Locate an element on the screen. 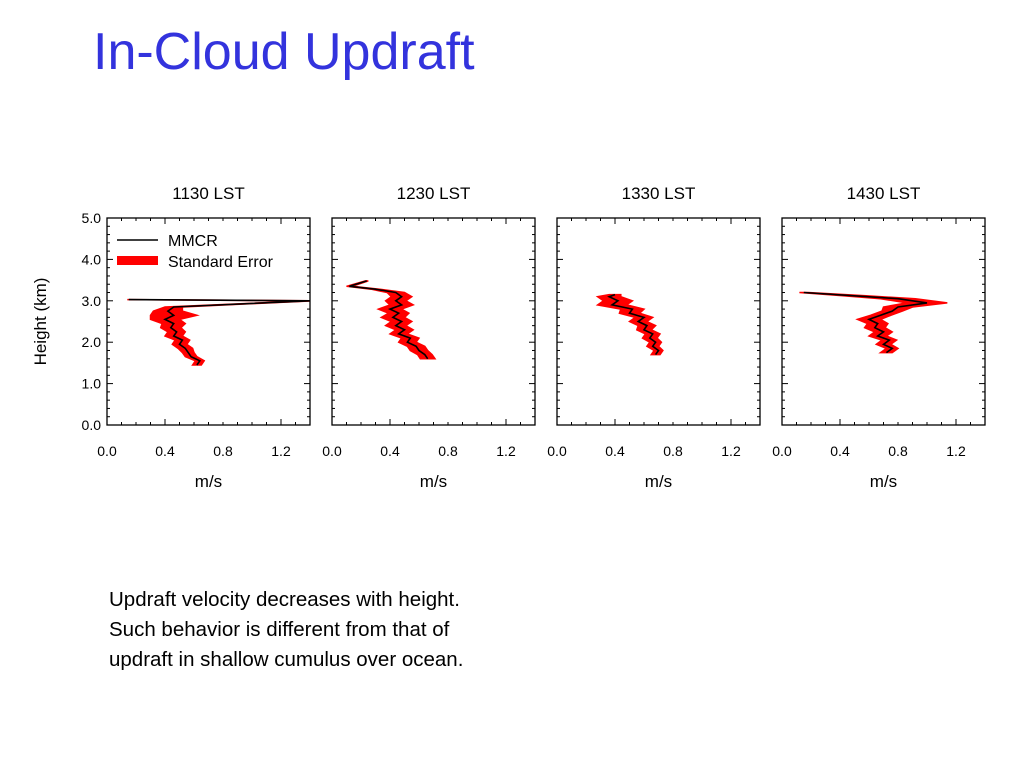  legend-band-swatch is located at coordinates (137, 260).